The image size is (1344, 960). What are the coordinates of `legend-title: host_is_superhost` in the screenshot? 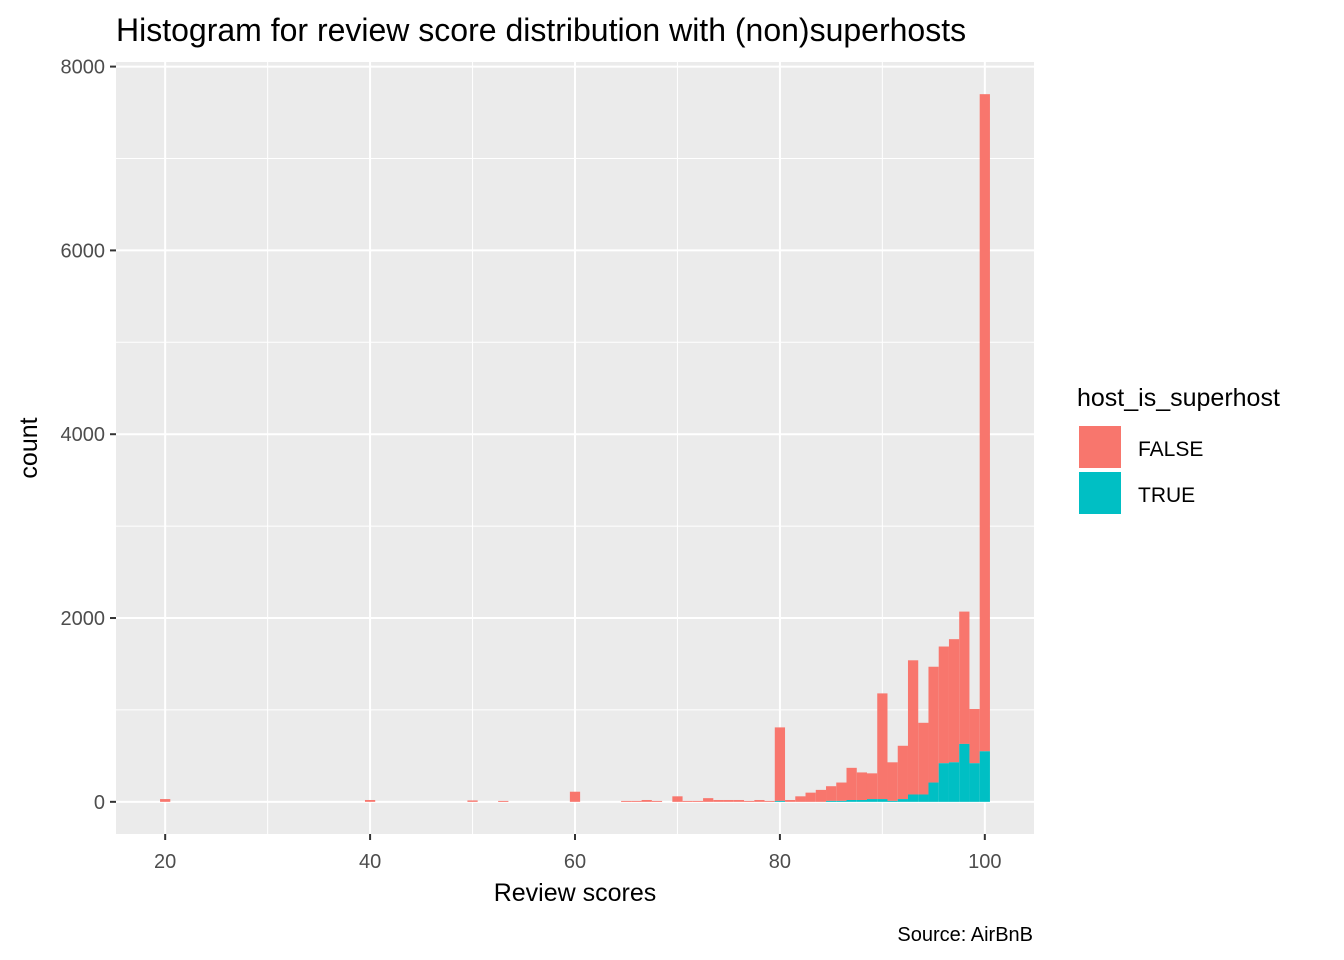 It's located at (1178, 398).